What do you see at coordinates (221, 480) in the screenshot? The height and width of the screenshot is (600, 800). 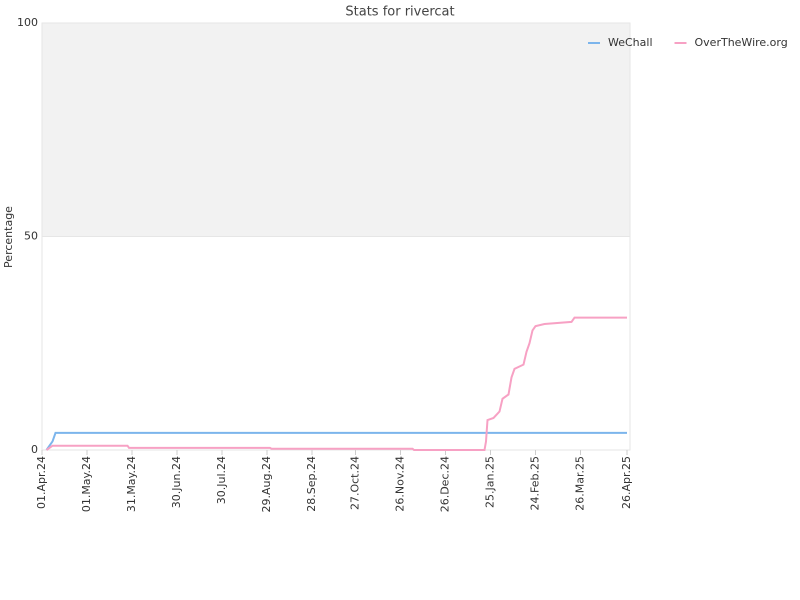 I see `x-tick-label: 30.Jul.24` at bounding box center [221, 480].